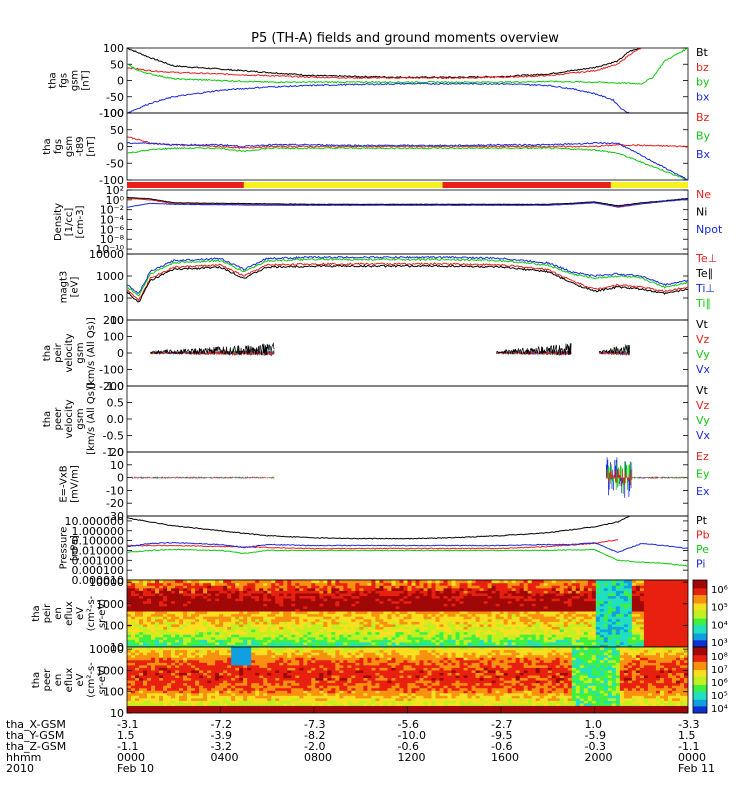 The image size is (750, 804). I want to click on colorbar-label: 10⁸, so click(719, 657).